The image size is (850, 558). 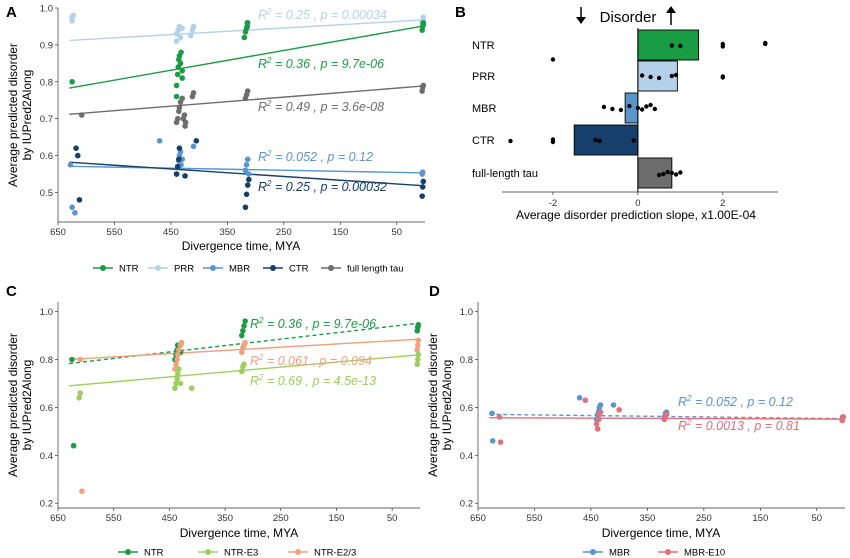 I want to click on legend-label-ctr: CTR, so click(x=299, y=269).